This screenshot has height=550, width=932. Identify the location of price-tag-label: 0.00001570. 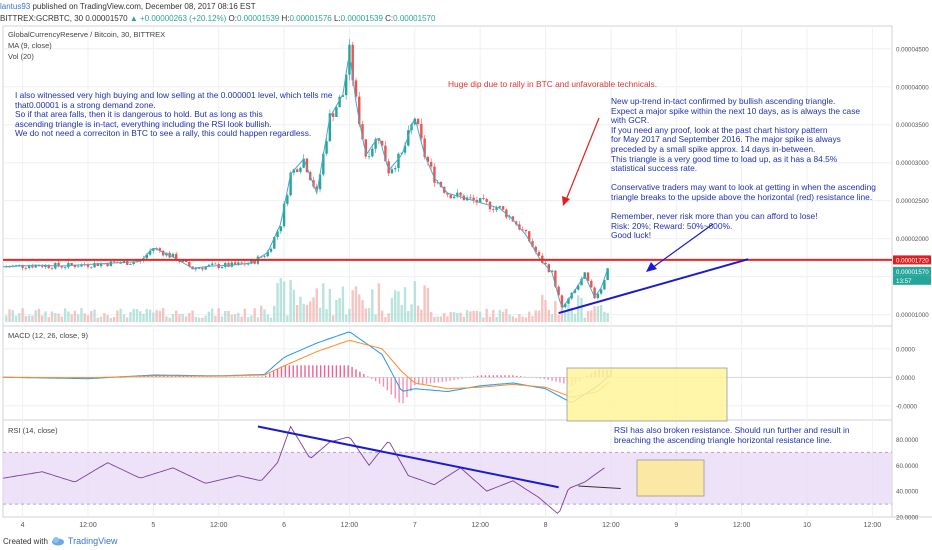
(912, 272).